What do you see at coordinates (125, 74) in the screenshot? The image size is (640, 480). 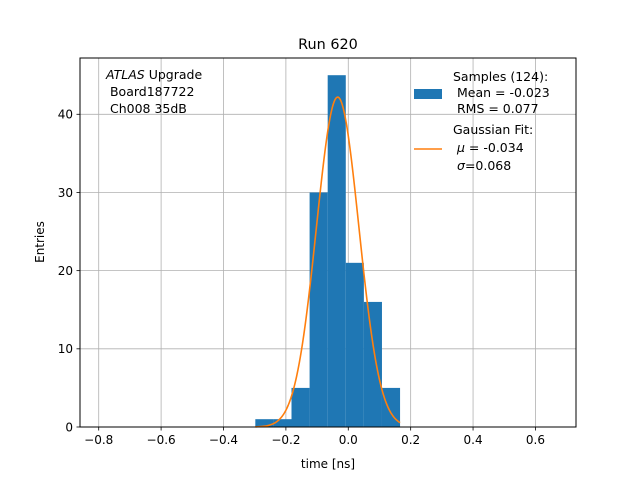 I see `annotation-experiment: ATLAS` at bounding box center [125, 74].